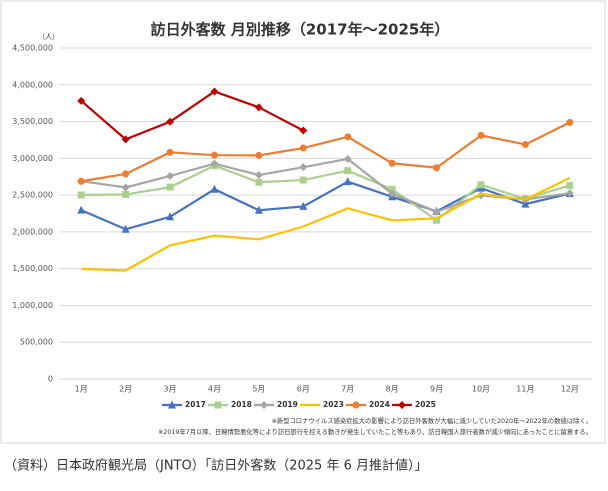 The image size is (608, 491). Describe the element at coordinates (32, 158) in the screenshot. I see `y-tick-label: 3,000,000` at that location.